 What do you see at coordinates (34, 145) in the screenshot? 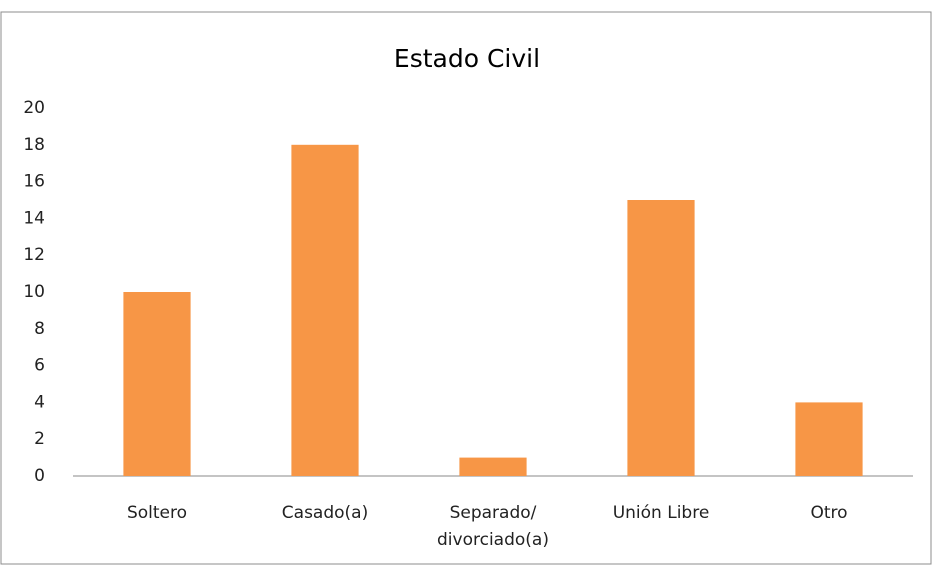
I see `y-tick-label: 18` at bounding box center [34, 145].